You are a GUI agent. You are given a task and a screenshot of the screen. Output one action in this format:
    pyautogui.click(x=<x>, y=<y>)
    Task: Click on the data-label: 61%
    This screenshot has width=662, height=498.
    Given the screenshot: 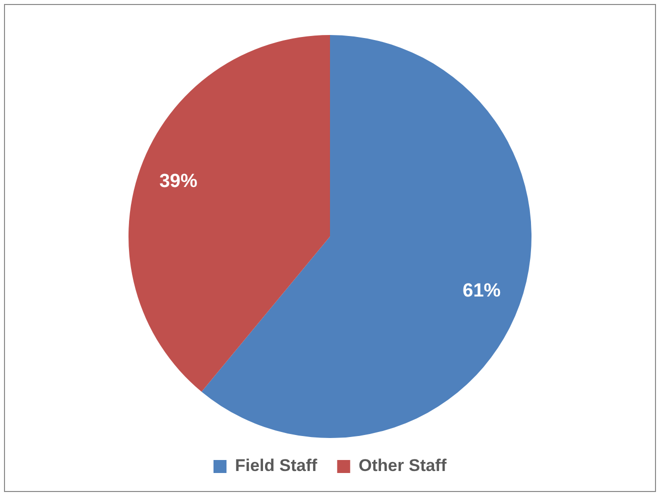 What is the action you would take?
    pyautogui.click(x=481, y=291)
    